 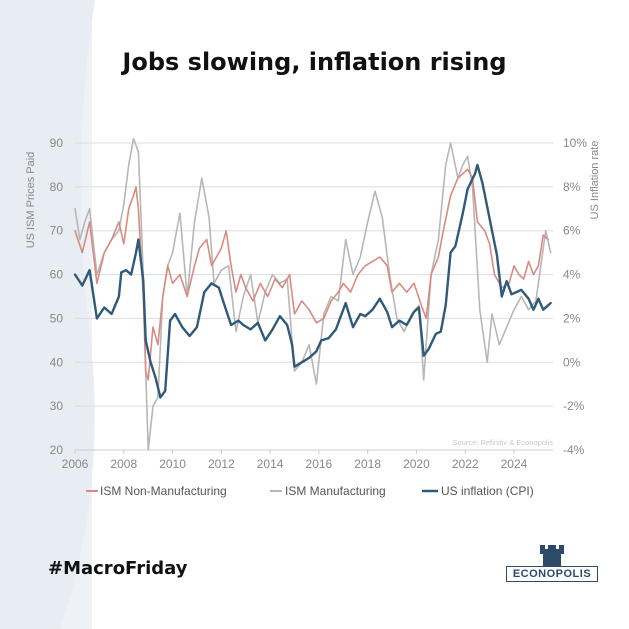 What do you see at coordinates (57, 450) in the screenshot?
I see `y-tick-label-left: 20` at bounding box center [57, 450].